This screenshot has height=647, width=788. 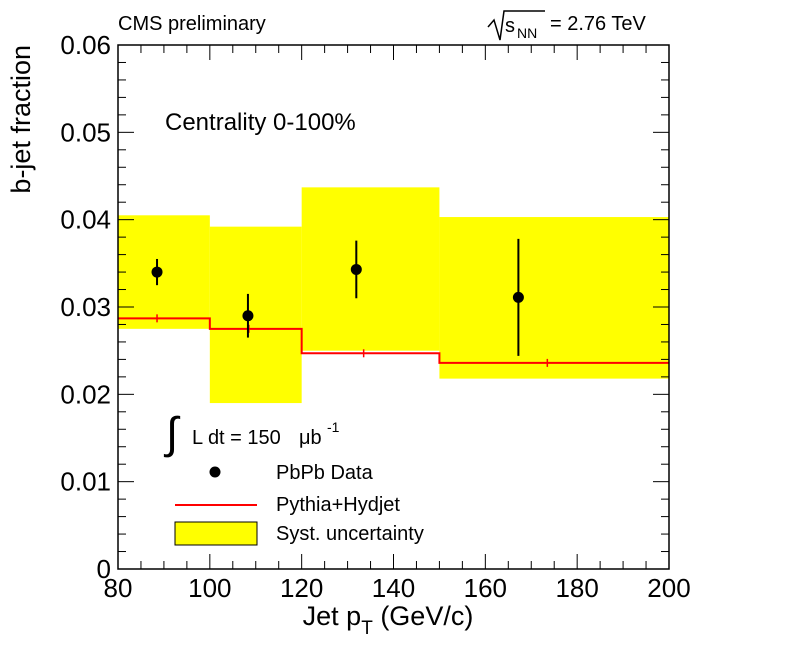 I want to click on pbpb-data-points, so click(x=337, y=297).